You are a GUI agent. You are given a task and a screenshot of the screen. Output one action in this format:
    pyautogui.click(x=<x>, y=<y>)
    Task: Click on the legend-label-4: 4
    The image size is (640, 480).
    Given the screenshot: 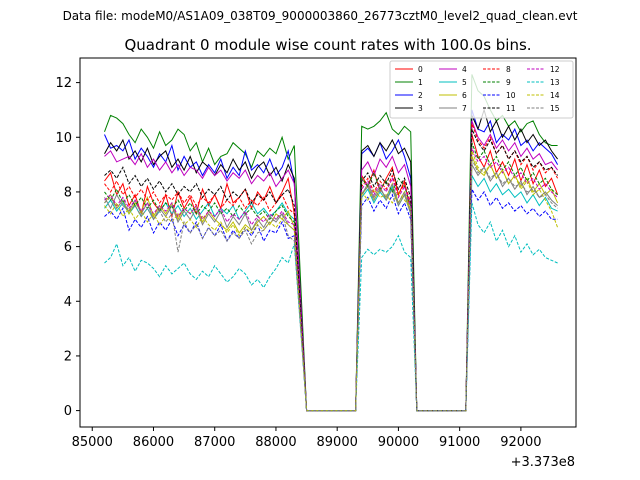 What is the action you would take?
    pyautogui.click(x=464, y=69)
    